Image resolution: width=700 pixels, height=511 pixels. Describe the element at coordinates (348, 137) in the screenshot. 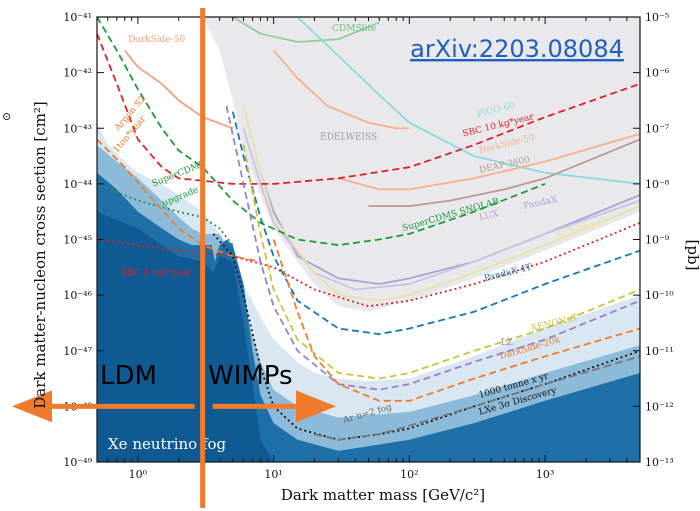

I see `curve-label-edelweiss: EDELWEISS` at that location.